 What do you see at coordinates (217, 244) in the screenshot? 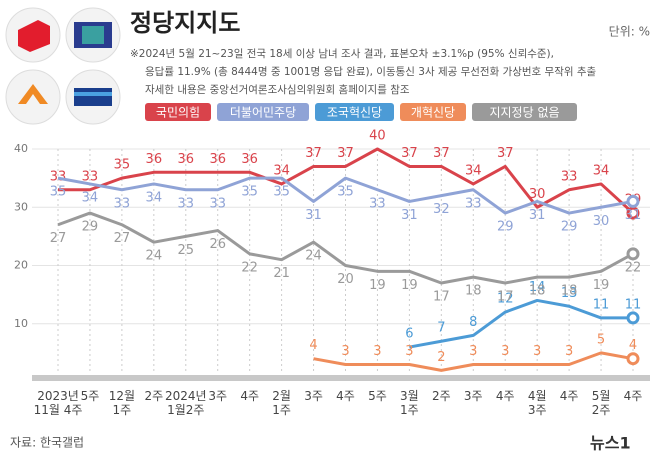
I see `data-label: 26` at bounding box center [217, 244].